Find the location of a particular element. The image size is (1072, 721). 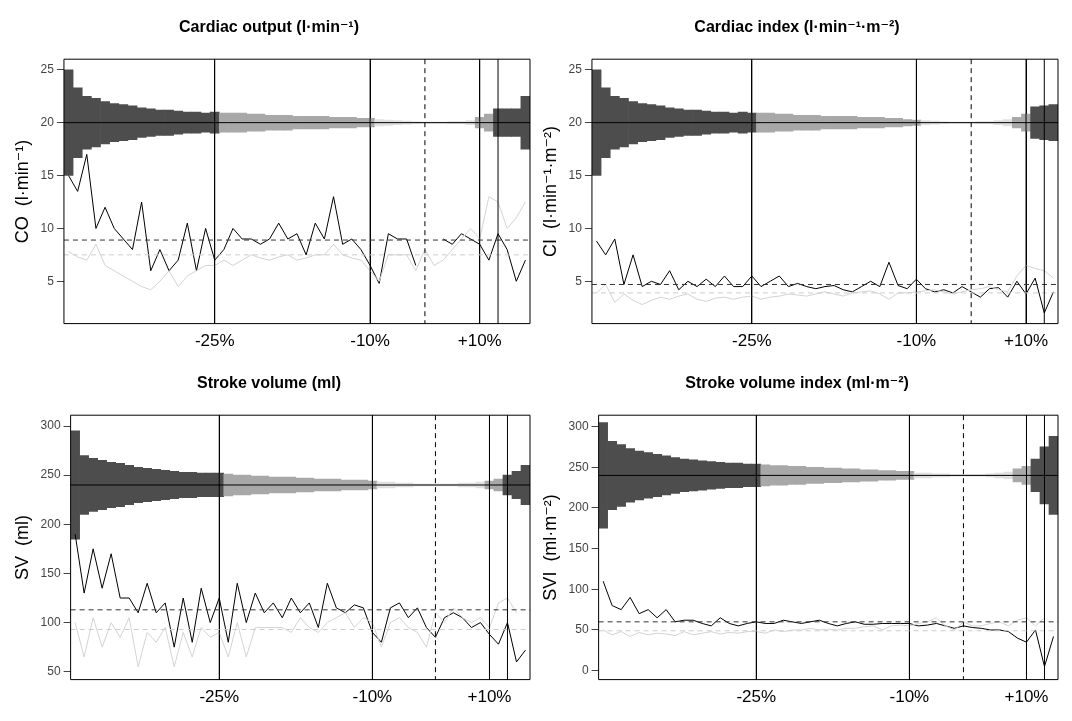

y-tick-label: 0 is located at coordinates (585, 669).